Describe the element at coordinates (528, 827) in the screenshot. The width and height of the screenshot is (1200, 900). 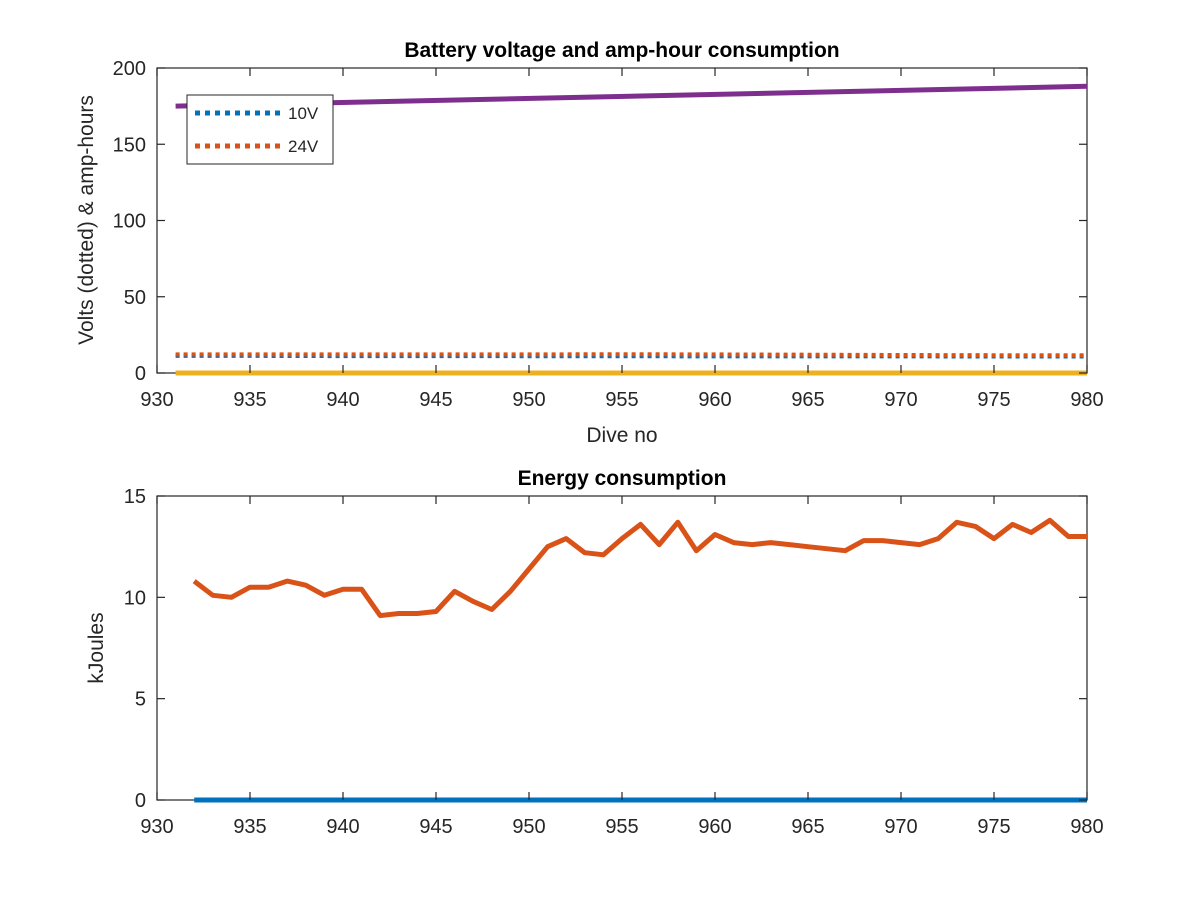
I see `energy-x-tick-label: 950` at that location.